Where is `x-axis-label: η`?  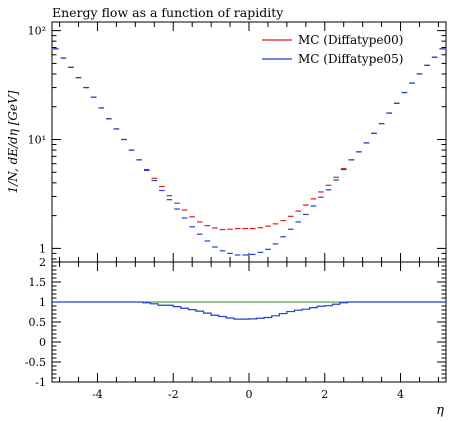
x-axis-label: η is located at coordinates (440, 410).